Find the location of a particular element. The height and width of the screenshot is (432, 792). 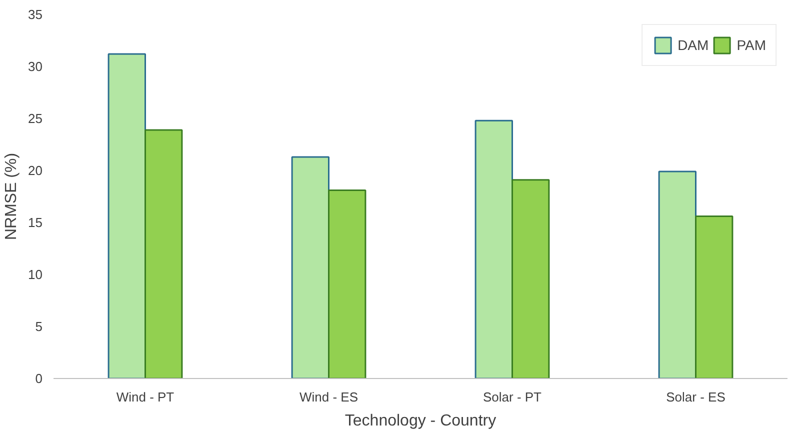

x-tick-label: Solar - PT is located at coordinates (512, 397).